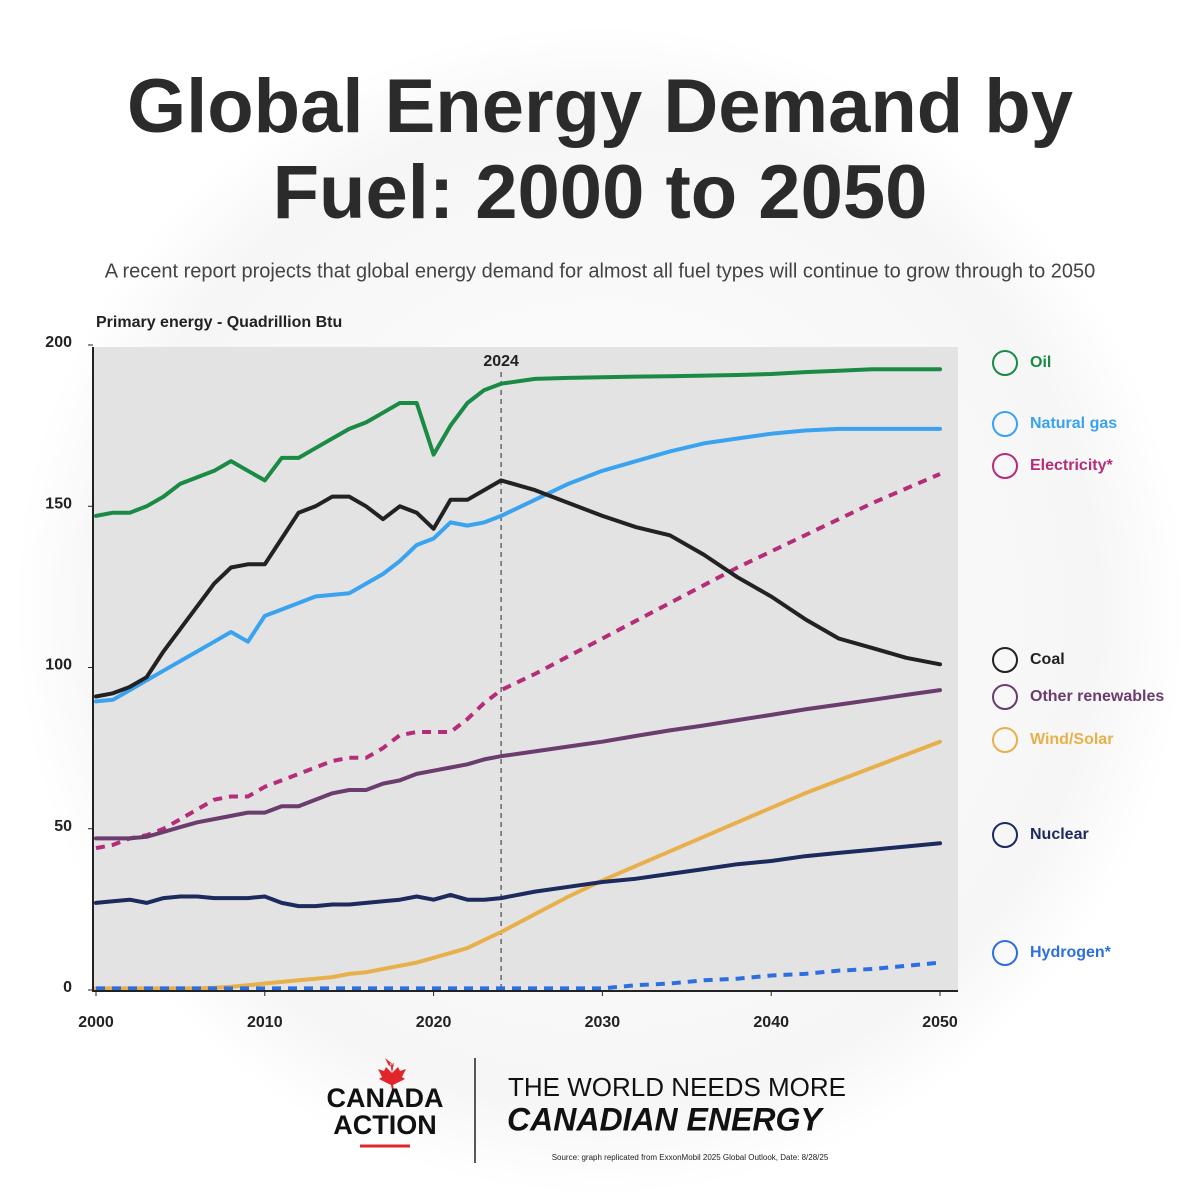 The width and height of the screenshot is (1200, 1200). Describe the element at coordinates (385, 1098) in the screenshot. I see `logo-text: CANADA` at that location.